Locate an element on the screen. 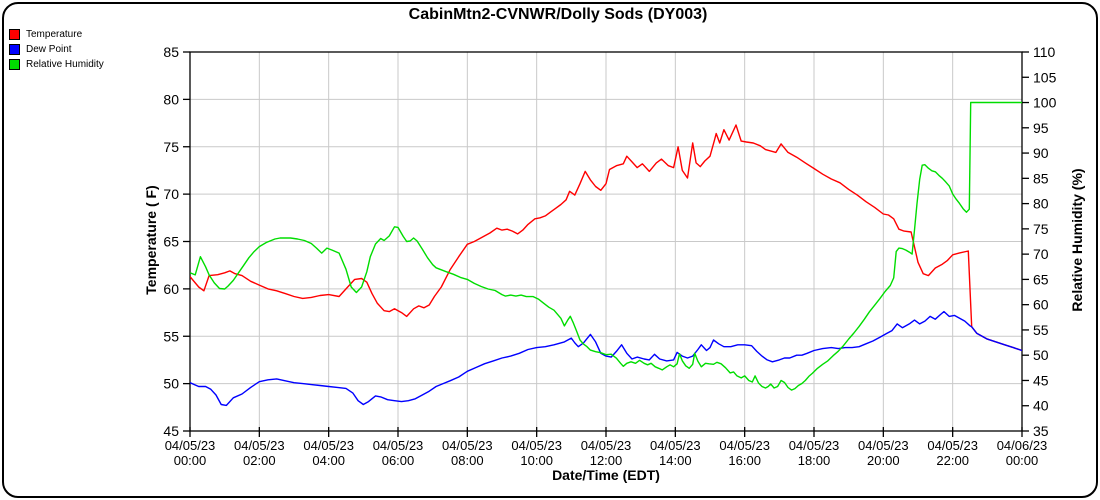  svg-text: 14:00 is located at coordinates (675, 460).